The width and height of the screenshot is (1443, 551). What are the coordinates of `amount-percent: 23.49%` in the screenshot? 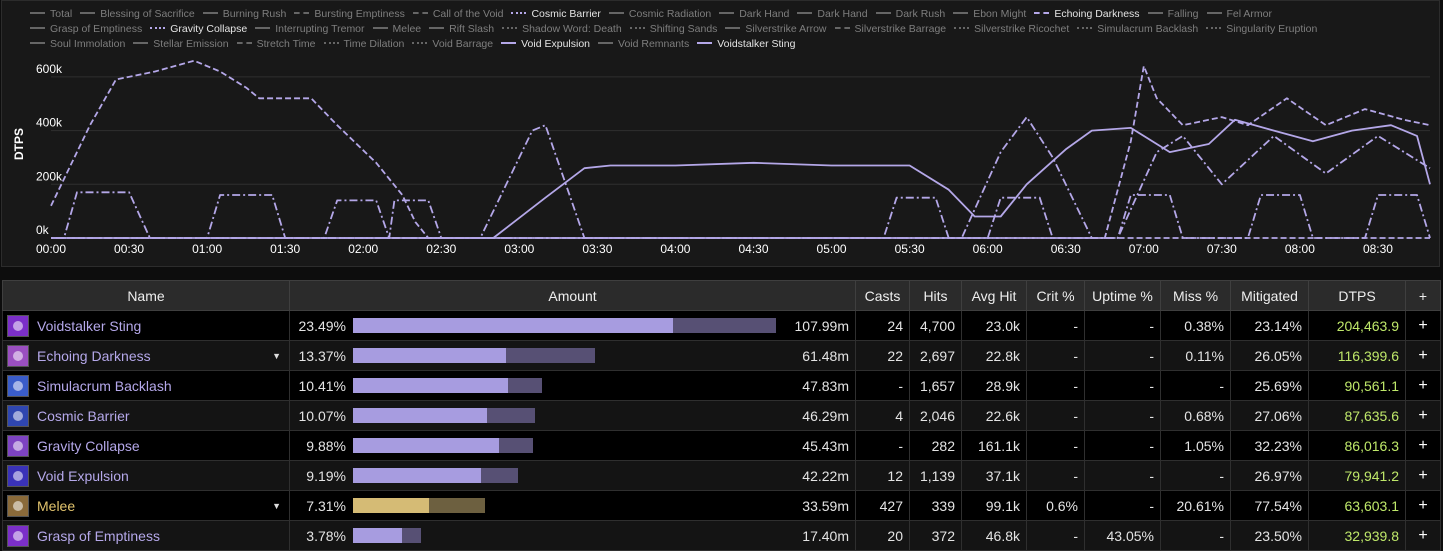 It's located at (322, 325).